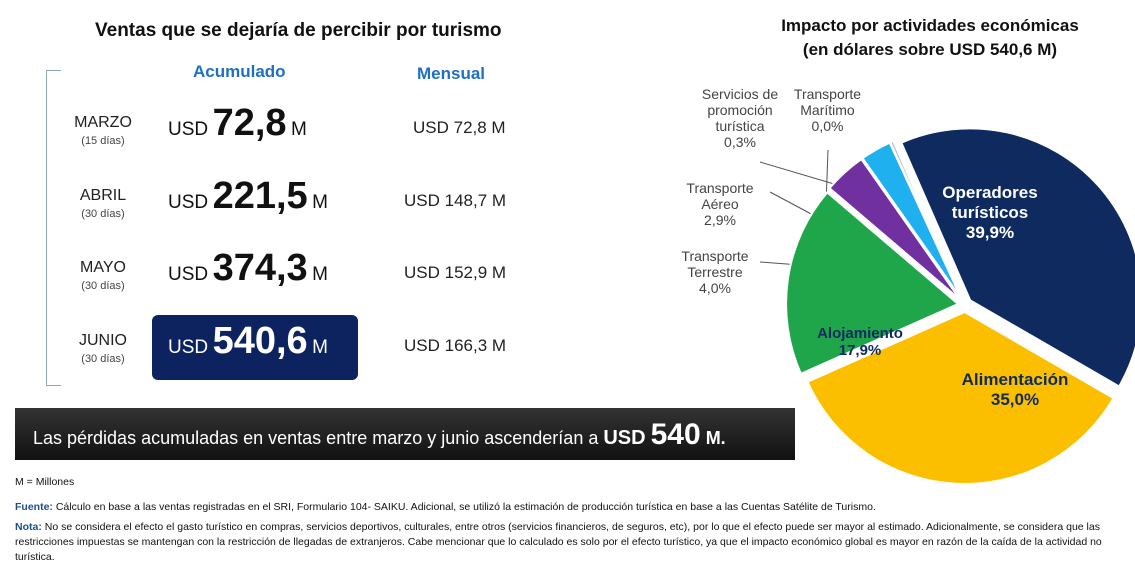  Describe the element at coordinates (1015, 399) in the screenshot. I see `slice-value: 35,0%` at that location.